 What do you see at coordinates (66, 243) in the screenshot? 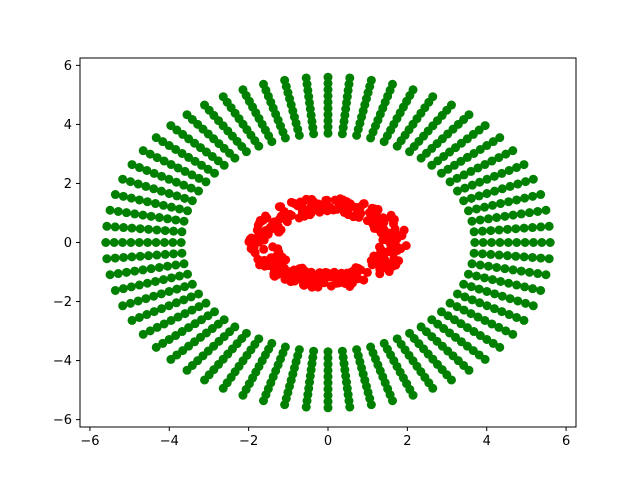
I see `y-axis-ticks: −6−4−20246` at bounding box center [66, 243].